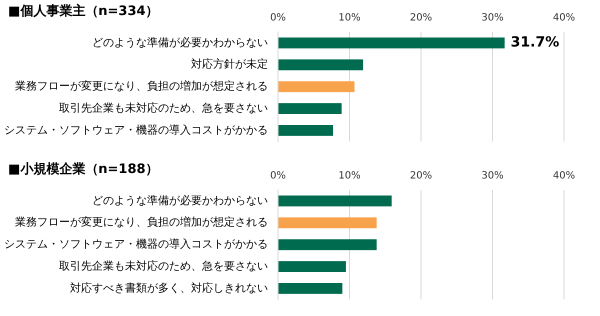 The image size is (600, 316). Describe the element at coordinates (535, 42) in the screenshot. I see `data-label: 31.7%` at that location.